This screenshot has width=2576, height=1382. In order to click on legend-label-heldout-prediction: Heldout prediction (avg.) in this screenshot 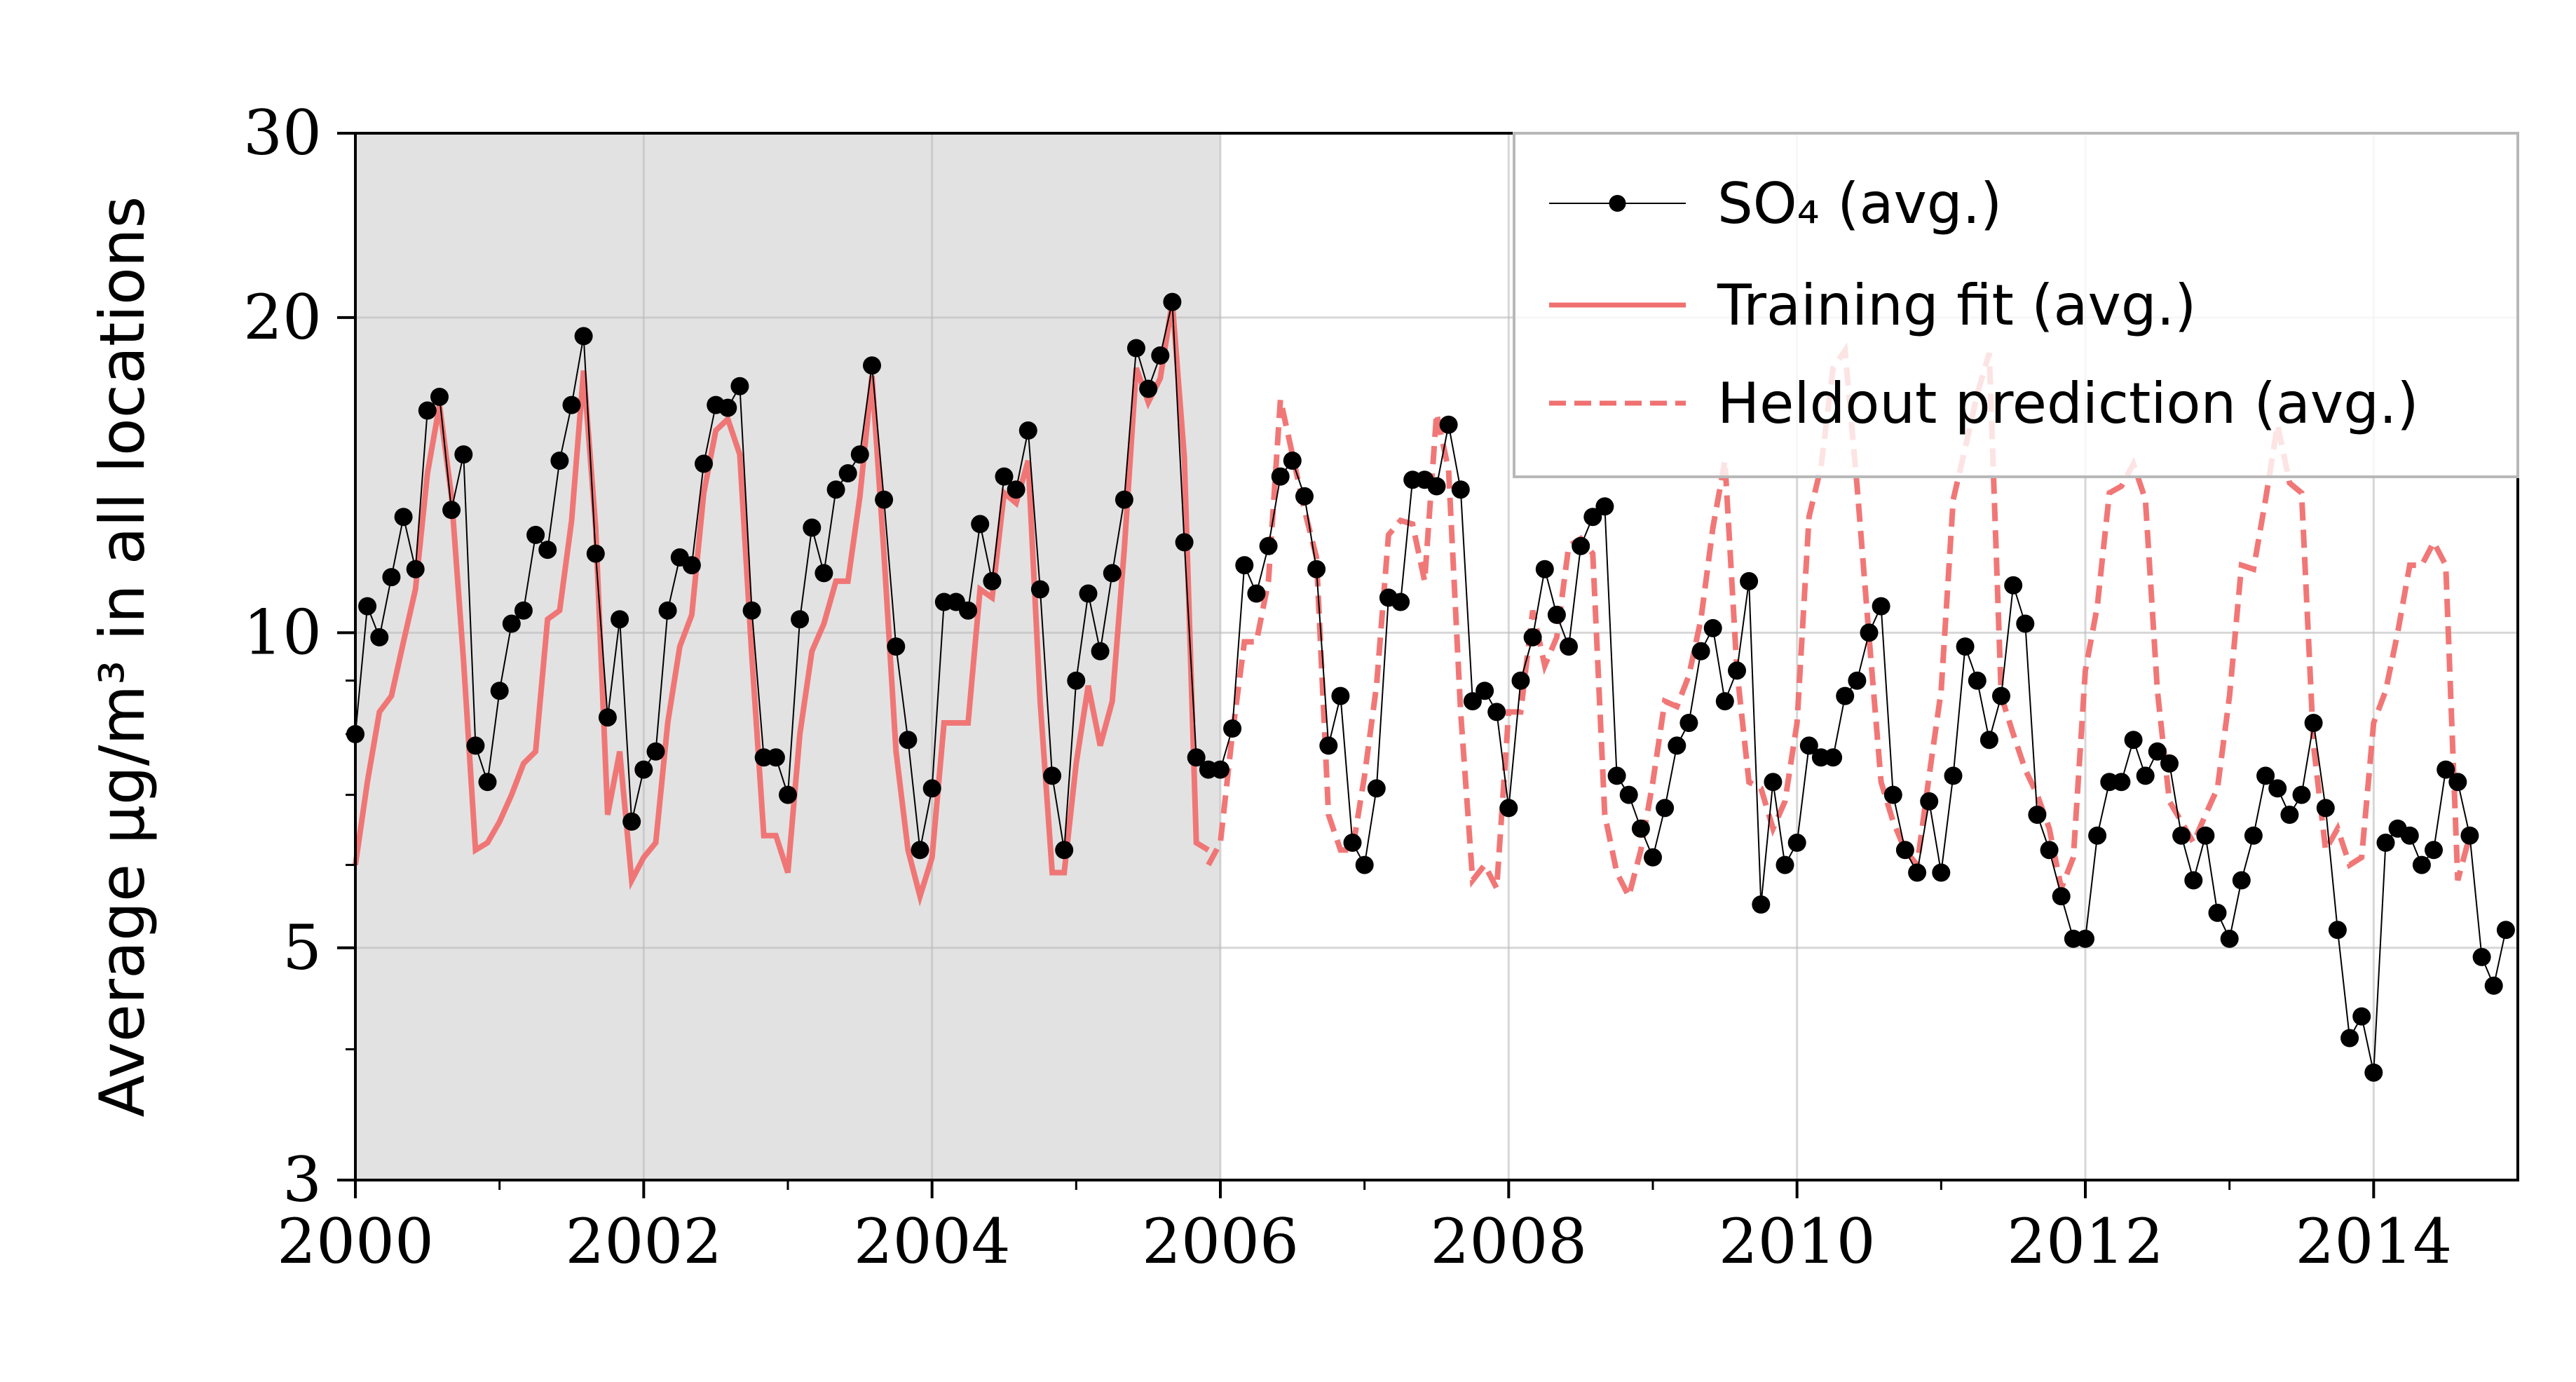, I will do `click(2068, 403)`.